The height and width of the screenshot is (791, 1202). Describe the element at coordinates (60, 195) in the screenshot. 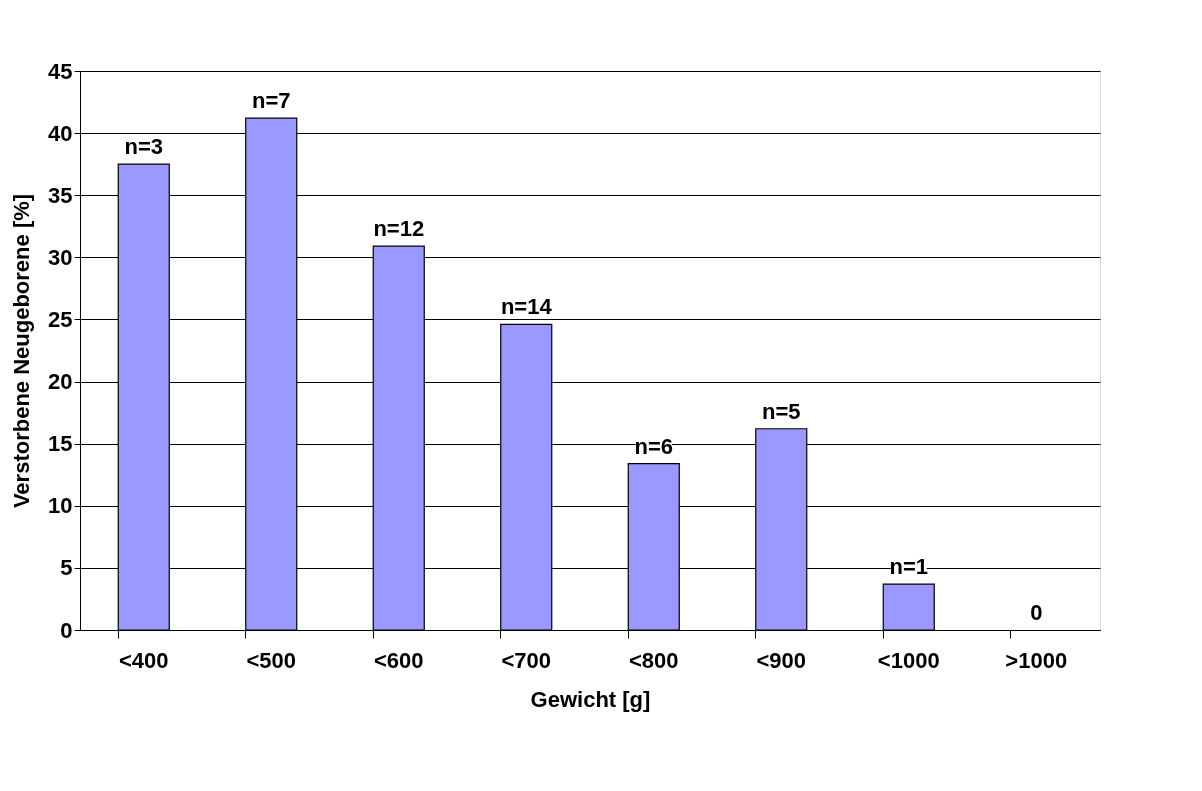

I see `y-tick-label: 35` at that location.